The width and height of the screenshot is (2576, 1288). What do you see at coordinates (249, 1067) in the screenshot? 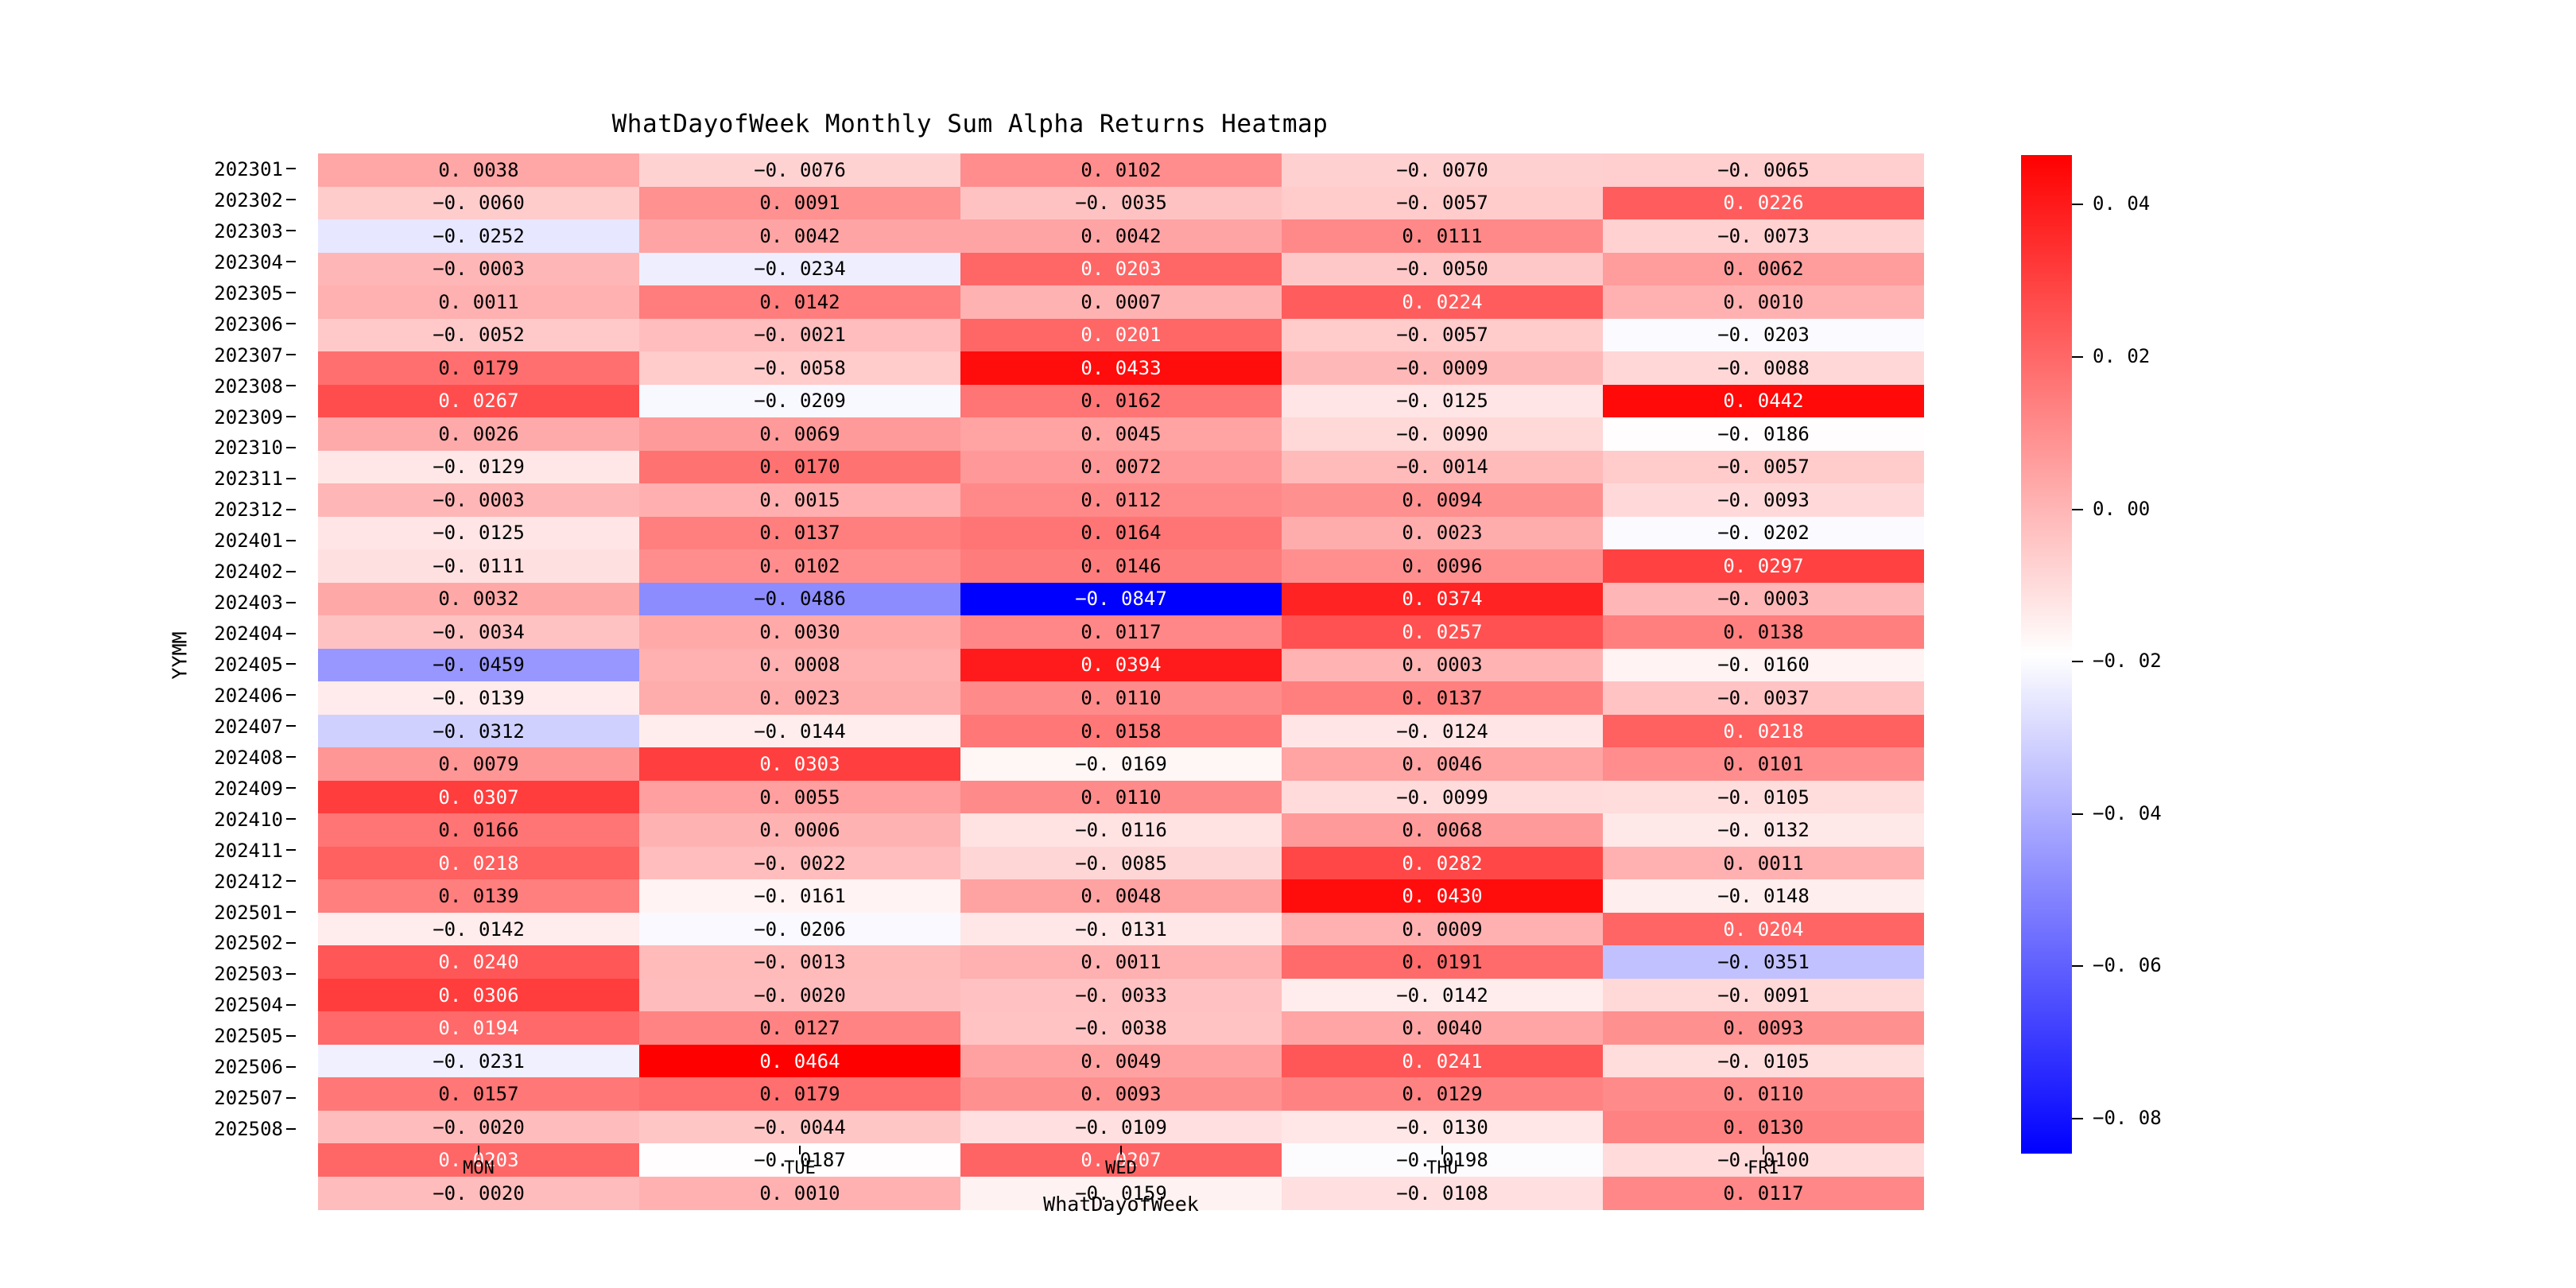
I see `y-tick-label: 202506` at bounding box center [249, 1067].